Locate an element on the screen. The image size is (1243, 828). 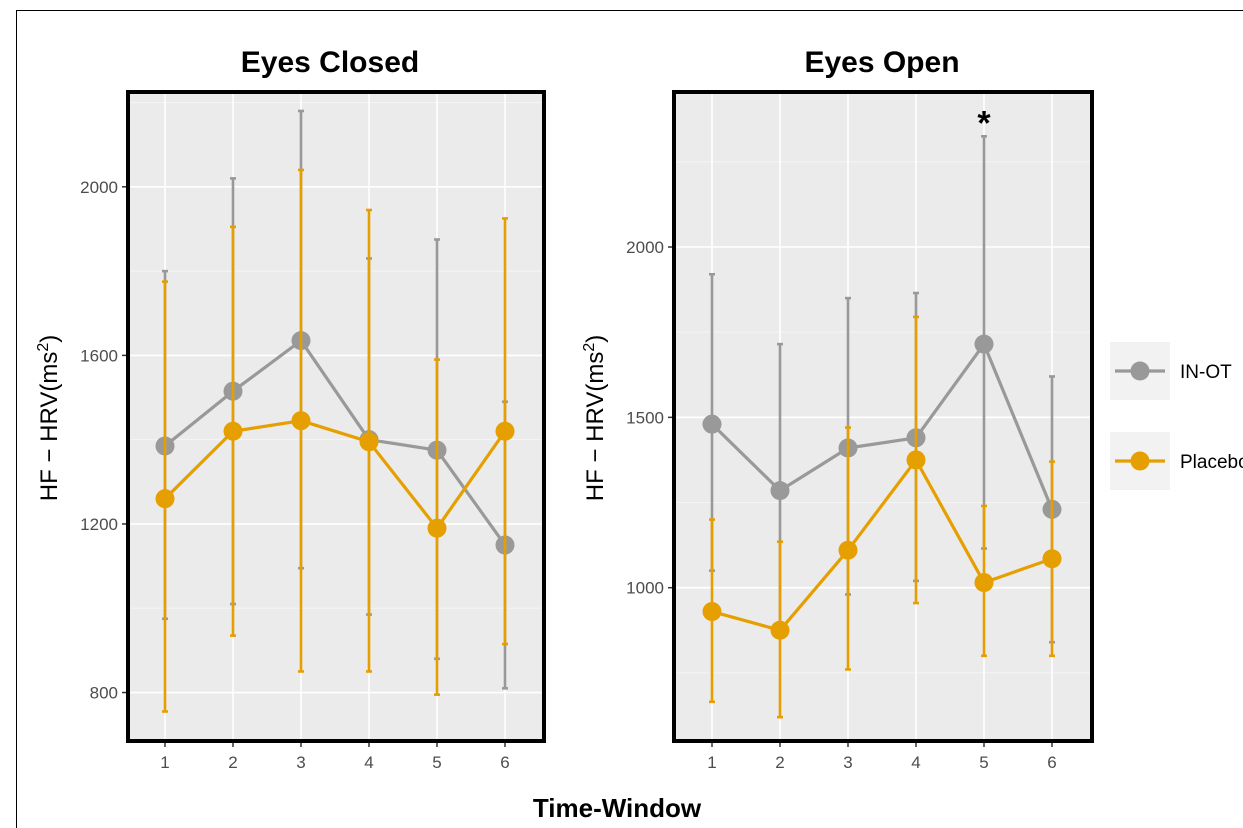
significance-star: * is located at coordinates (984, 123).